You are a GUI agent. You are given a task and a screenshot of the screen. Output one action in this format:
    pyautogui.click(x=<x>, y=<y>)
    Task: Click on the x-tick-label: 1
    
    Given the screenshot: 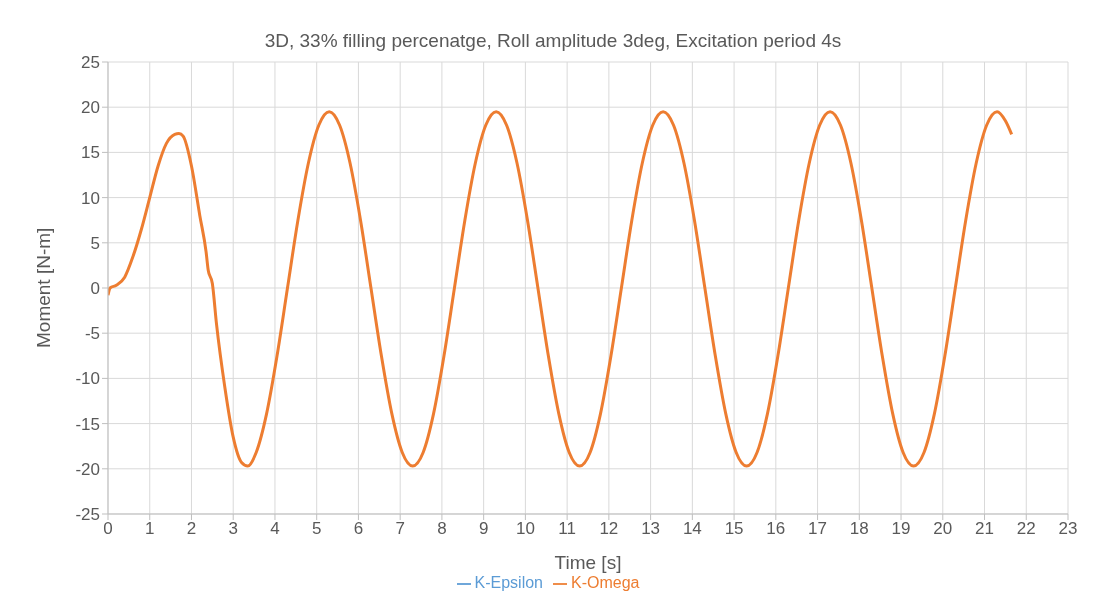 What is the action you would take?
    pyautogui.click(x=150, y=529)
    